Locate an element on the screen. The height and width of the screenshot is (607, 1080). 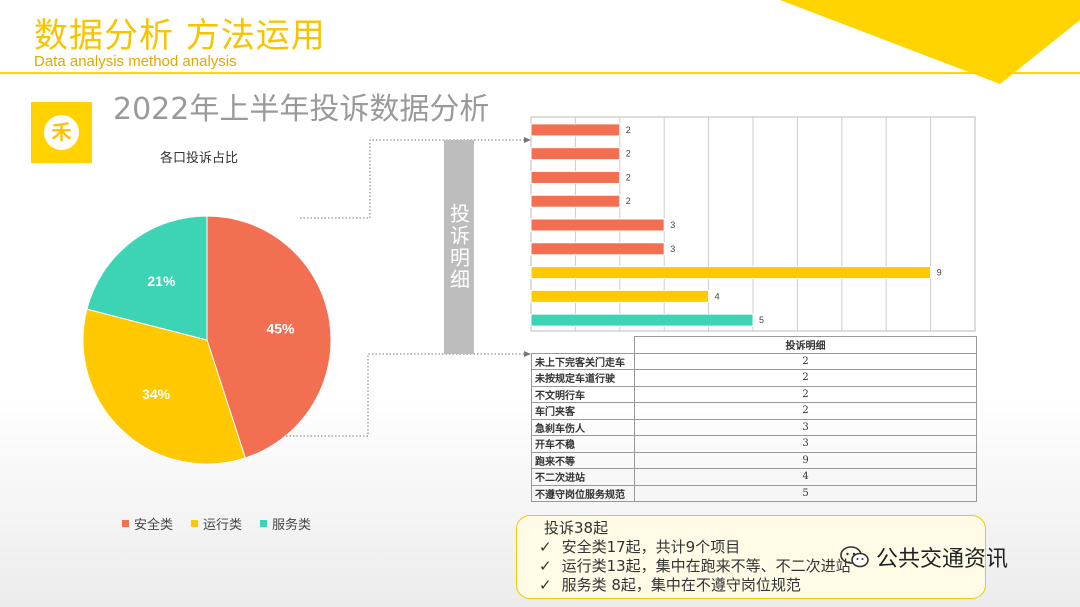
table-row: 跑来不等 9 is located at coordinates (754, 460).